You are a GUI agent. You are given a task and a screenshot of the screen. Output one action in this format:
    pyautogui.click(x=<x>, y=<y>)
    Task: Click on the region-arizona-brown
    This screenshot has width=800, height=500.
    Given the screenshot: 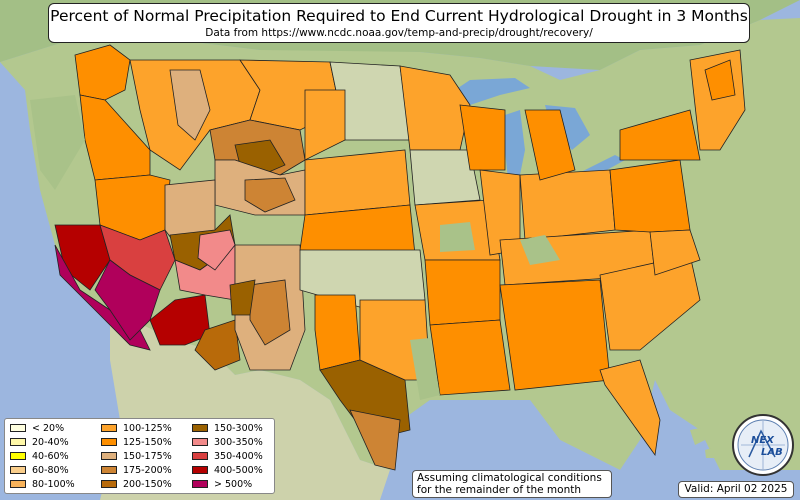 What is the action you would take?
    pyautogui.click(x=217, y=345)
    